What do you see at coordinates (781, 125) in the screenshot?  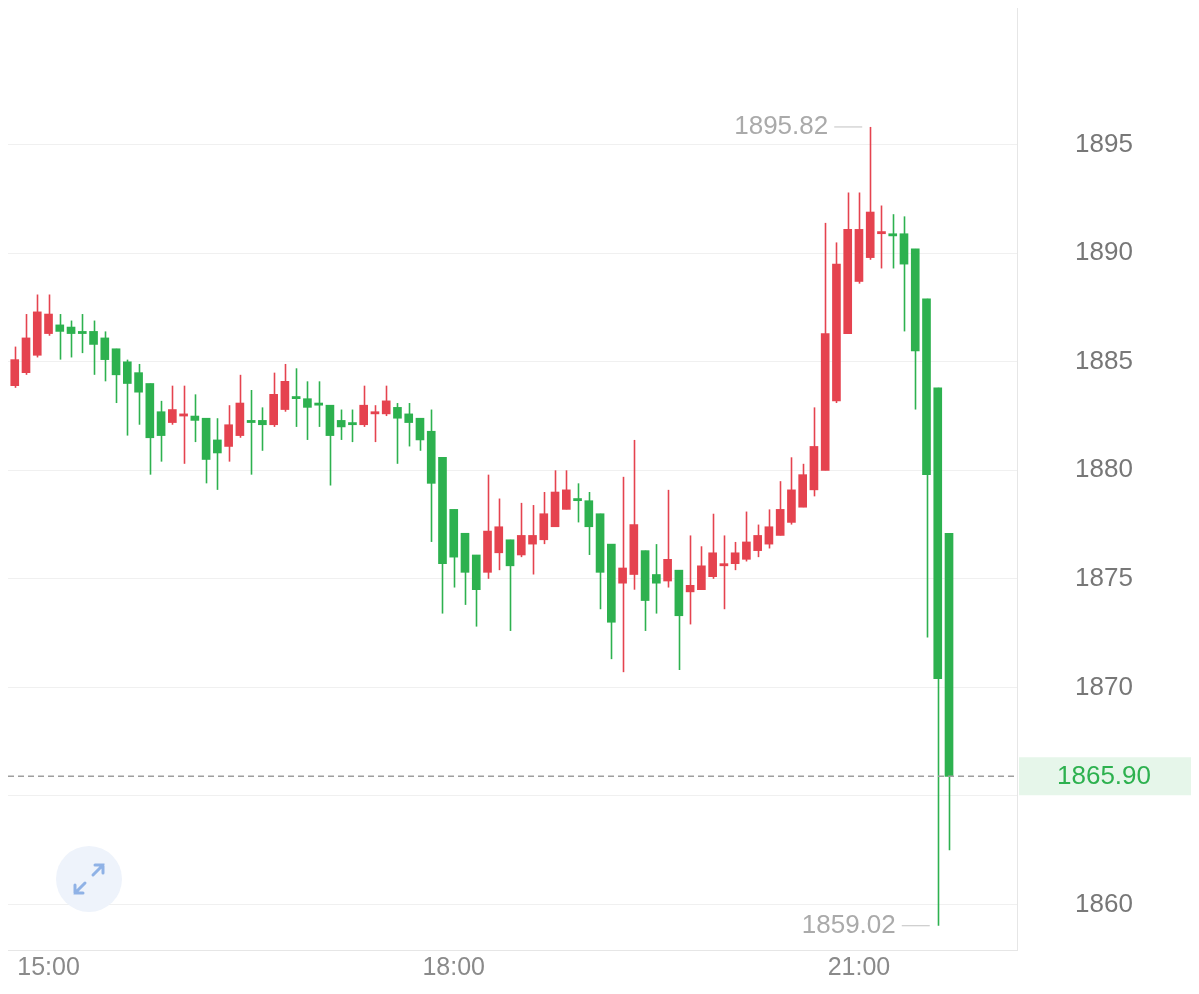 I see `annotation: 1895.82` at bounding box center [781, 125].